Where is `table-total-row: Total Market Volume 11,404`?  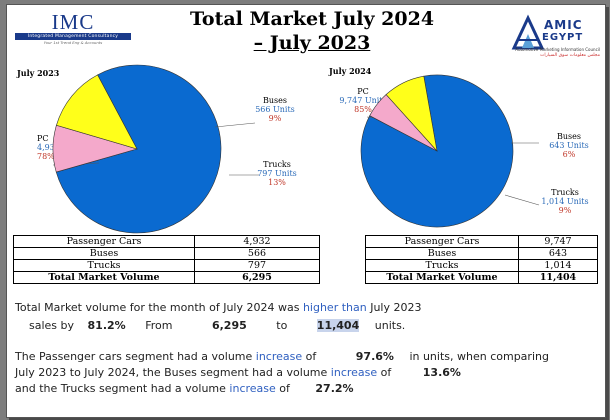
table-total-row: Total Market Volume 11,404 is located at coordinates (481, 277).